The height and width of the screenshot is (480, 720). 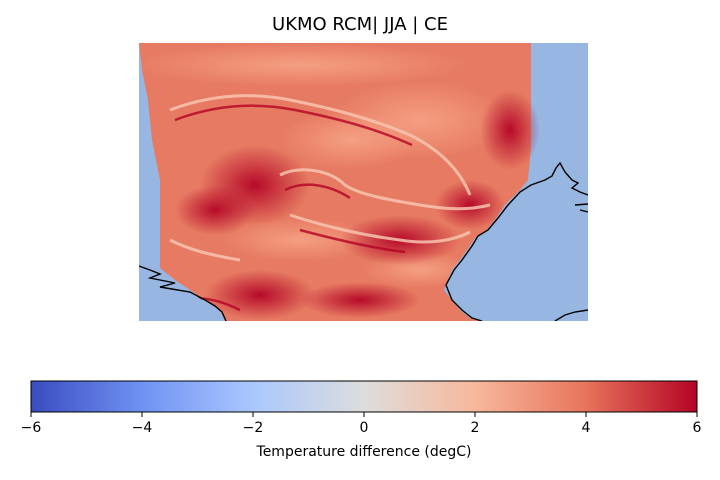 What do you see at coordinates (364, 452) in the screenshot?
I see `colorbar-label: Temperature difference (degC)` at bounding box center [364, 452].